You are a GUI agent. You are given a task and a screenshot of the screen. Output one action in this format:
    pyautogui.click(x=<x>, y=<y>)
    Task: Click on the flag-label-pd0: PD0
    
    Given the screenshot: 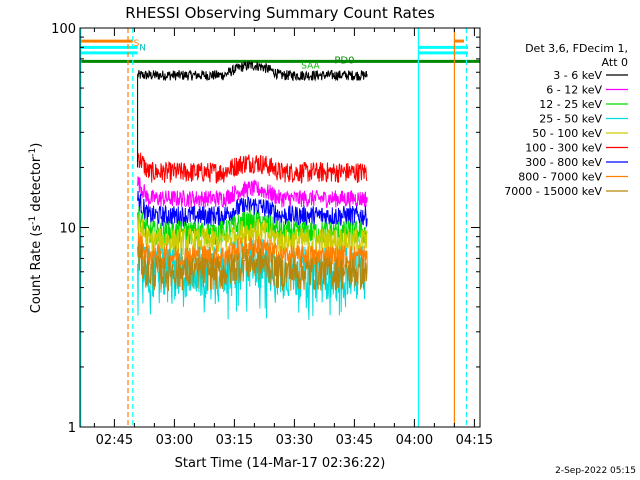 What is the action you would take?
    pyautogui.click(x=344, y=60)
    